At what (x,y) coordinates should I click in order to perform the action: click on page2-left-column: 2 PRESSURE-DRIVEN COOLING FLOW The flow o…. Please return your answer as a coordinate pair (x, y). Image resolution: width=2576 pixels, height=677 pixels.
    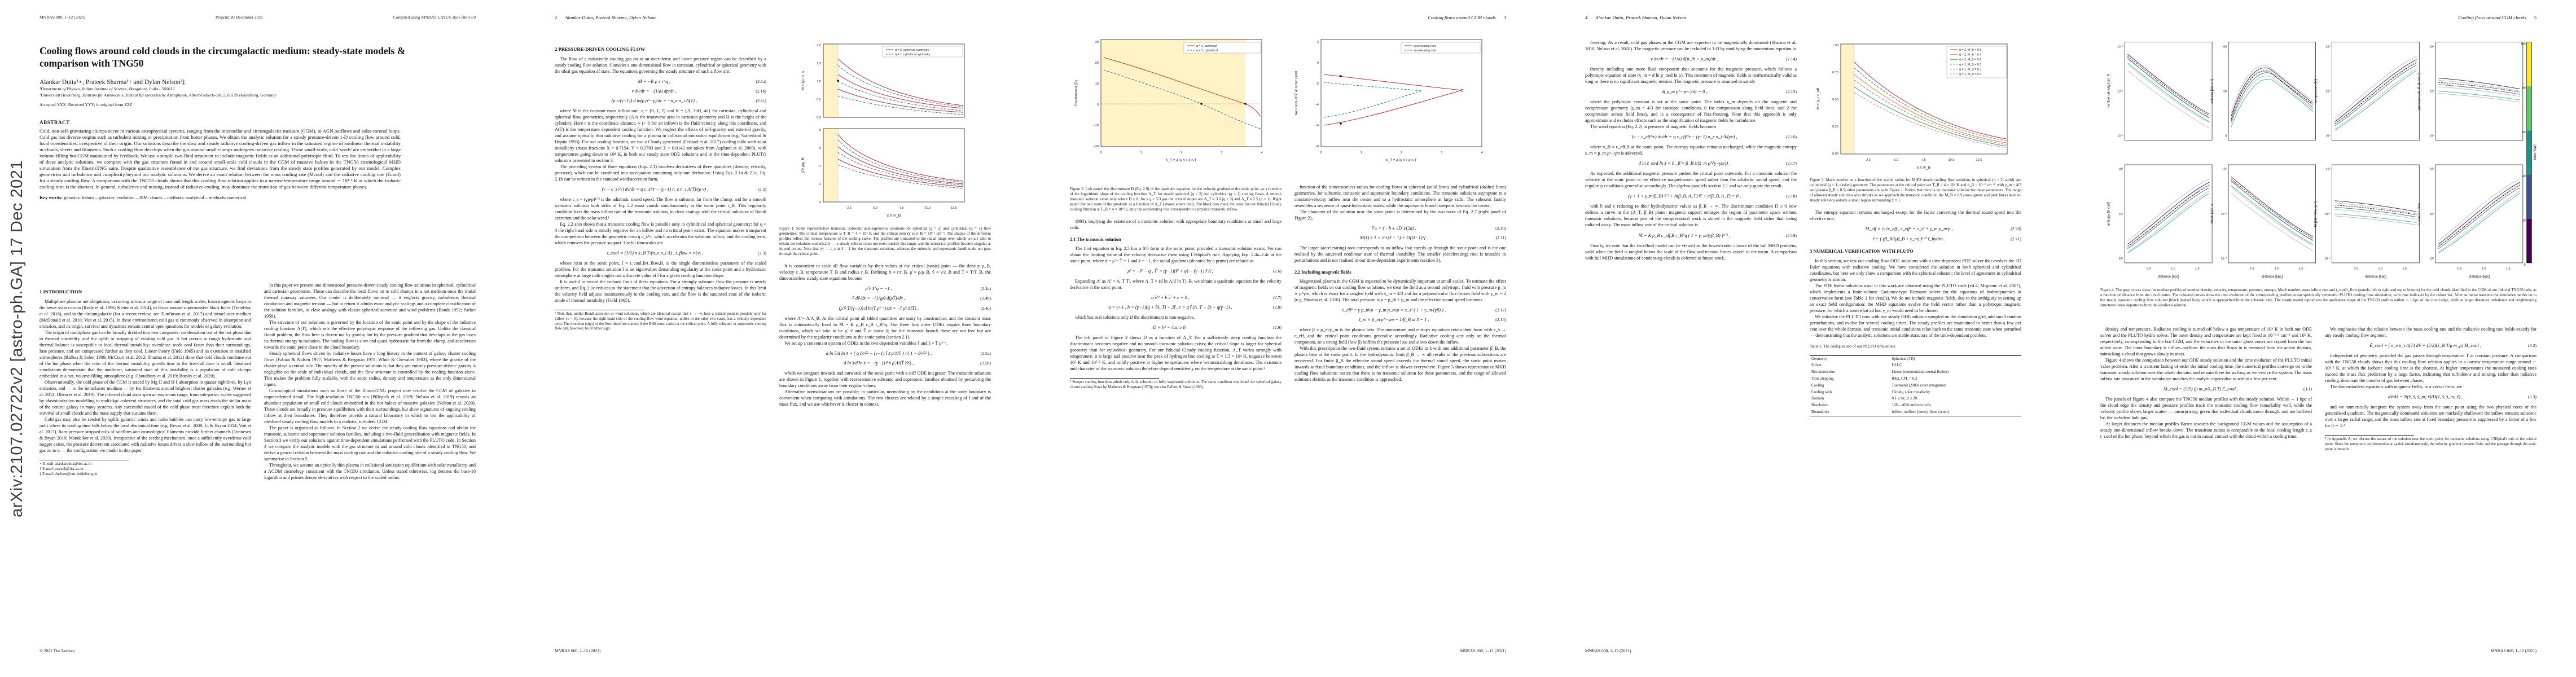
    Looking at the image, I should click on (660, 337).